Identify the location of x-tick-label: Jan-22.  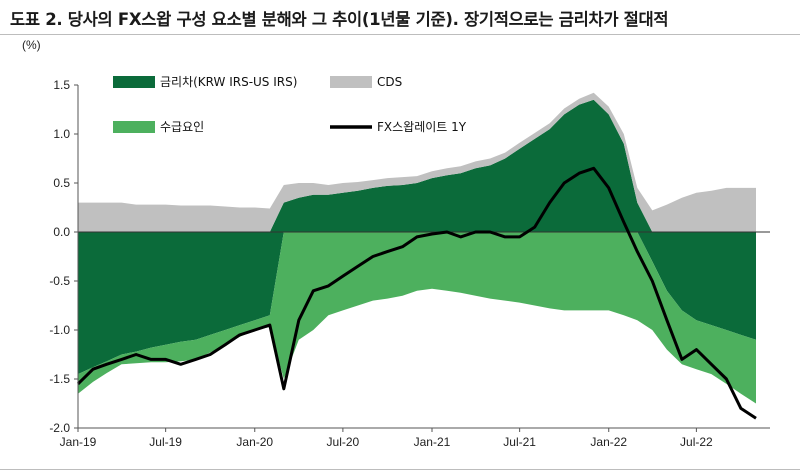
(608, 442).